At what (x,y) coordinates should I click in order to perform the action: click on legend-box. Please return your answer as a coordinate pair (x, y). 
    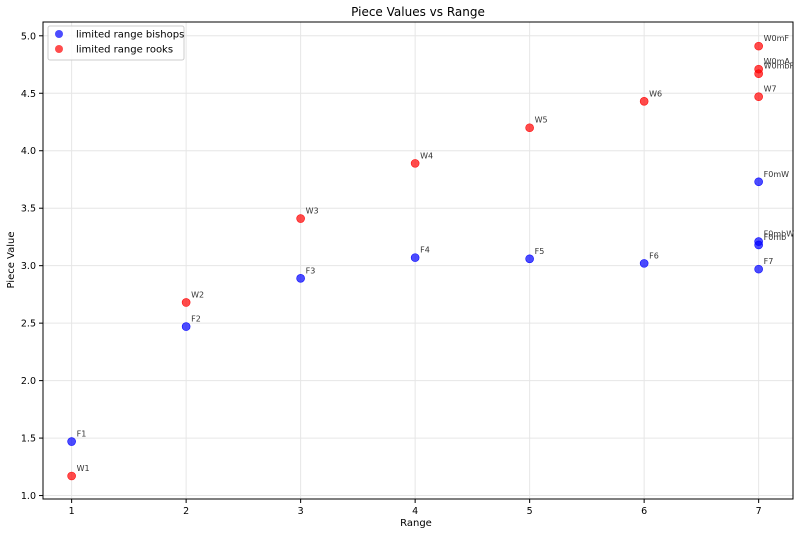
    Looking at the image, I should click on (116, 43).